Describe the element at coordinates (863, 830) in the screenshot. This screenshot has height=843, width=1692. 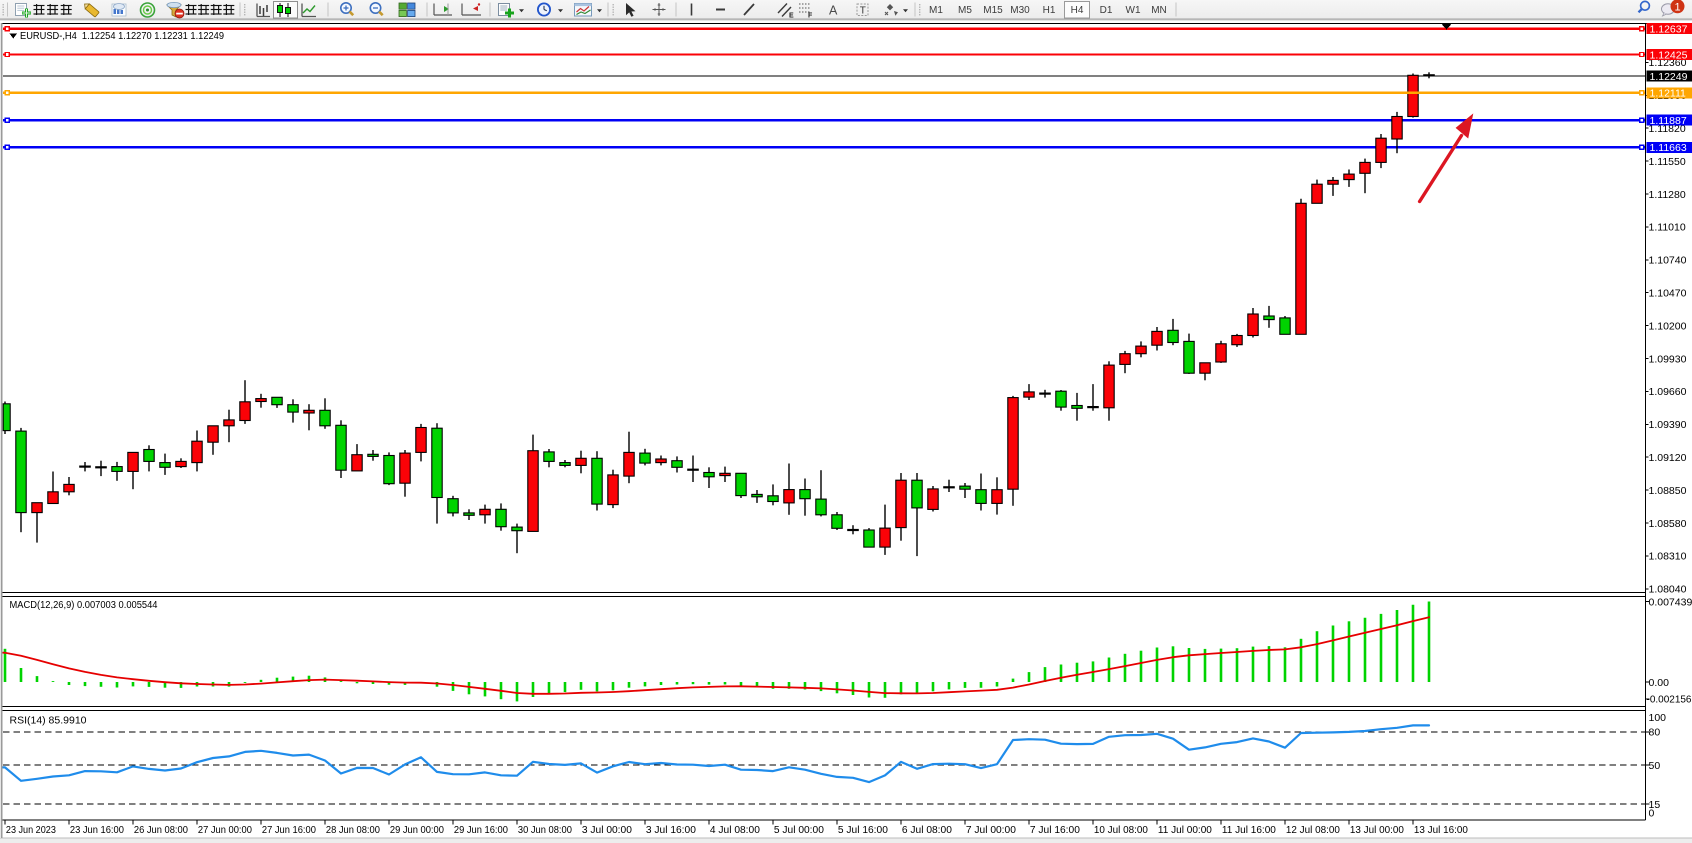
I see `svg-text: 5 Jul 16:00` at that location.